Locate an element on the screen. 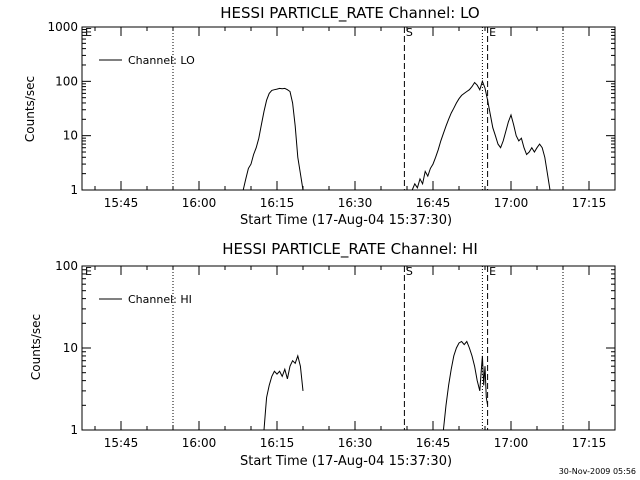 This screenshot has width=640, height=480. legend-entry: Channel: HI is located at coordinates (160, 299).